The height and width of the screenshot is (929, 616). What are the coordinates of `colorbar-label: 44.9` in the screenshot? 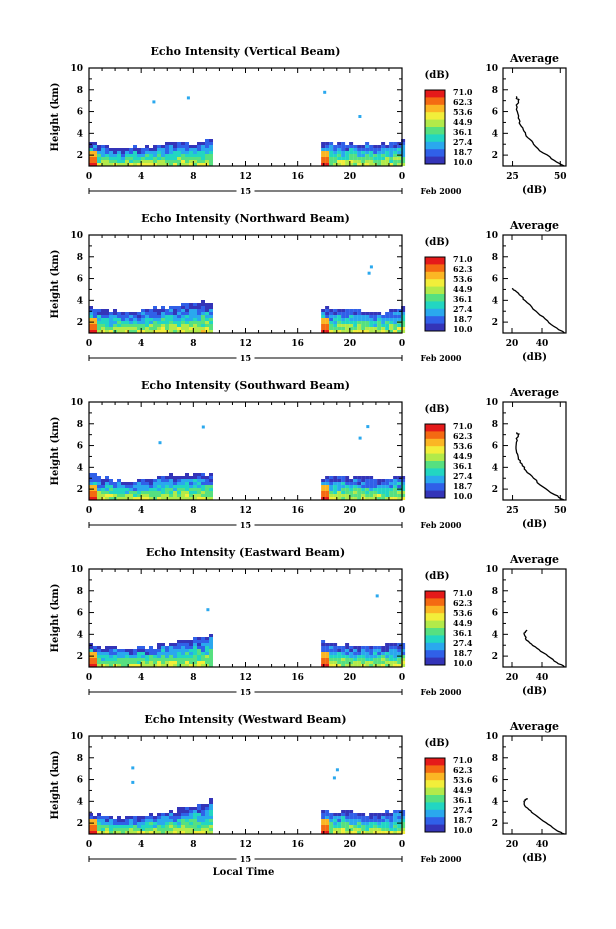 It's located at (463, 790).